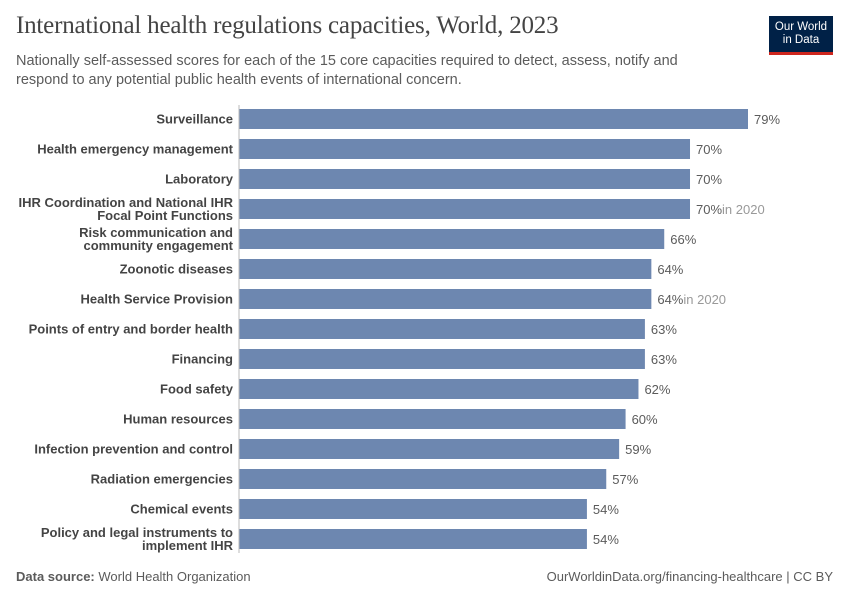 The image size is (850, 600). What do you see at coordinates (55, 576) in the screenshot?
I see `data-source-label: Data source:` at bounding box center [55, 576].